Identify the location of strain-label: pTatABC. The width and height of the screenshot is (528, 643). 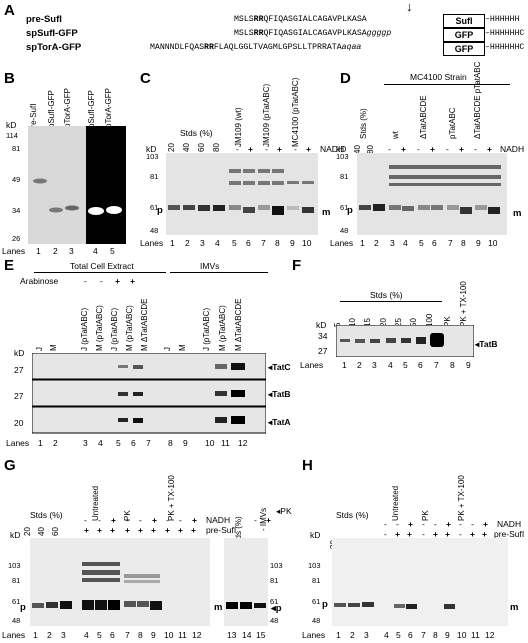
(452, 123).